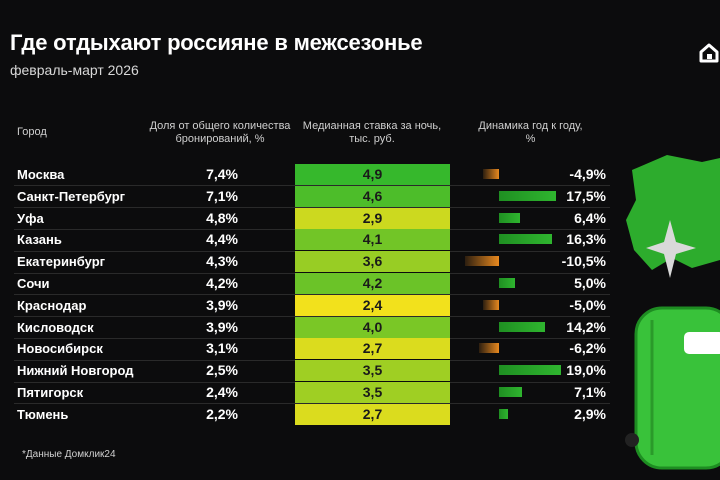  I want to click on table-row: Тюмень 2,2% 2,7 2,9%, so click(360, 414).